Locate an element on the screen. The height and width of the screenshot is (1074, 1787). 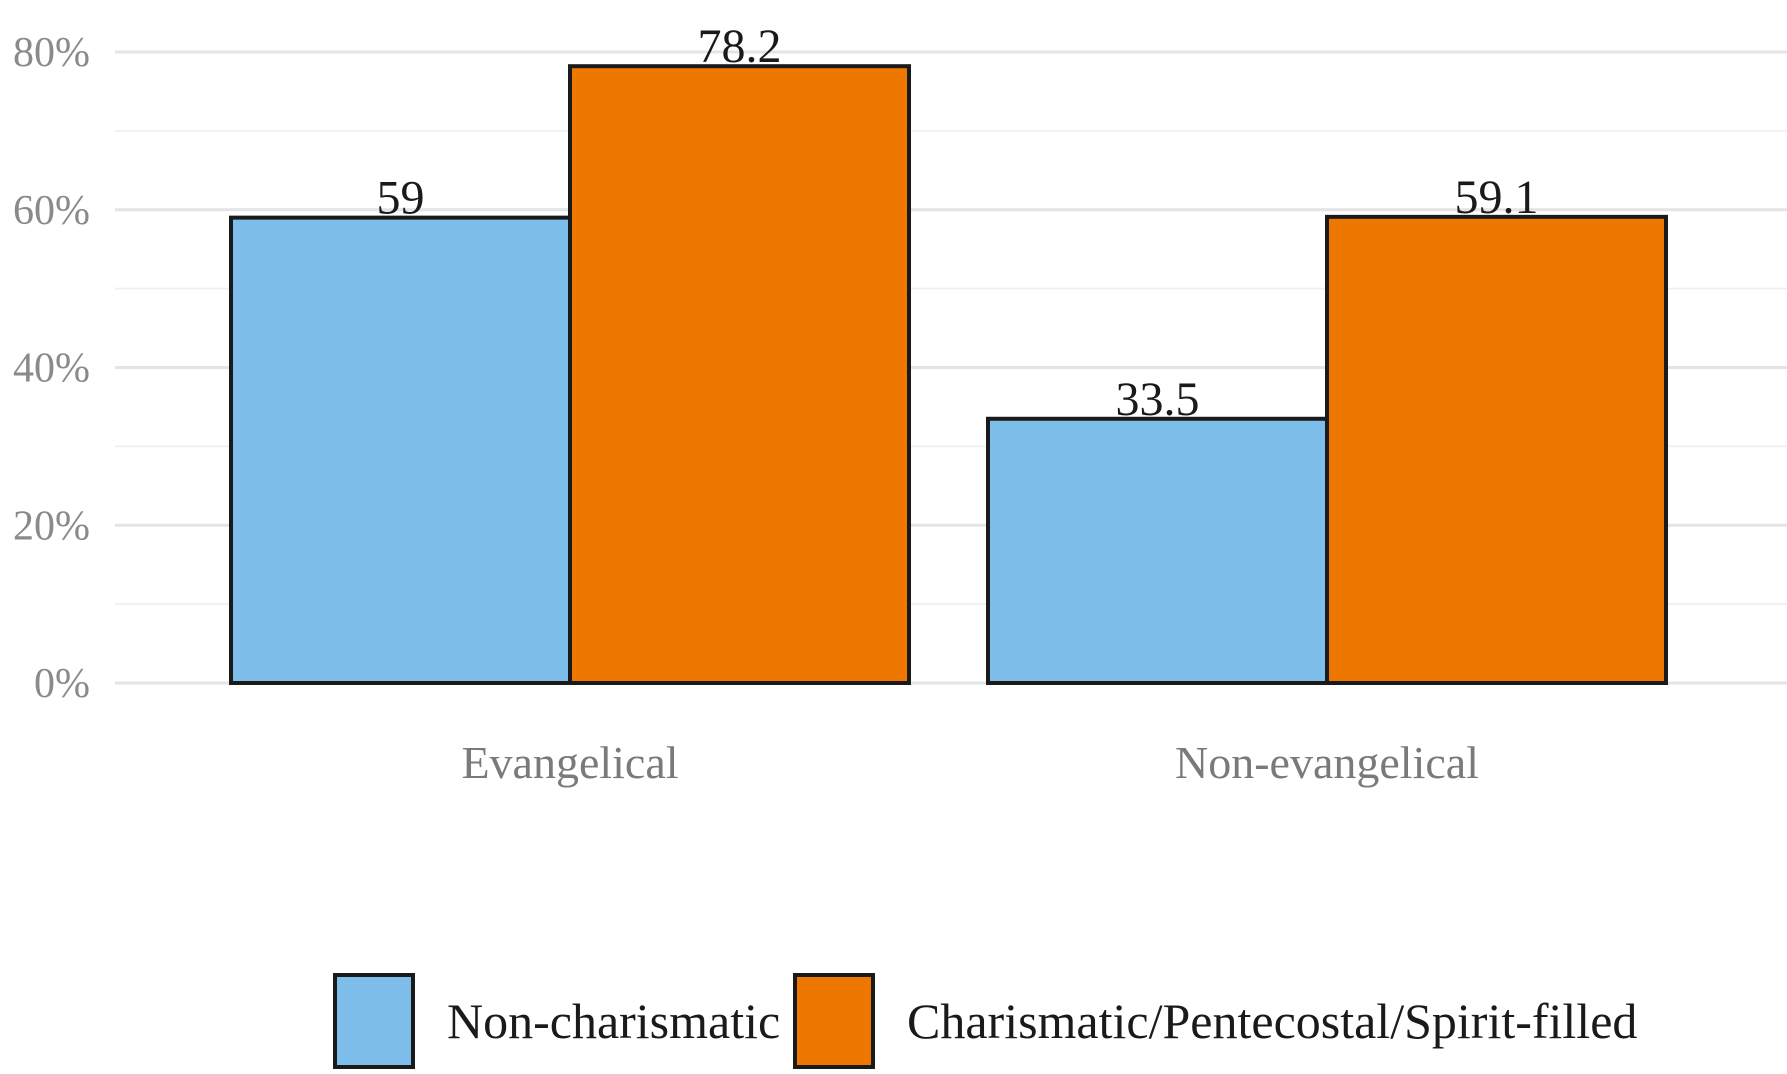
y-axis-tick-labels: 0% 20% 40% 60% 80% is located at coordinates (51, 368).